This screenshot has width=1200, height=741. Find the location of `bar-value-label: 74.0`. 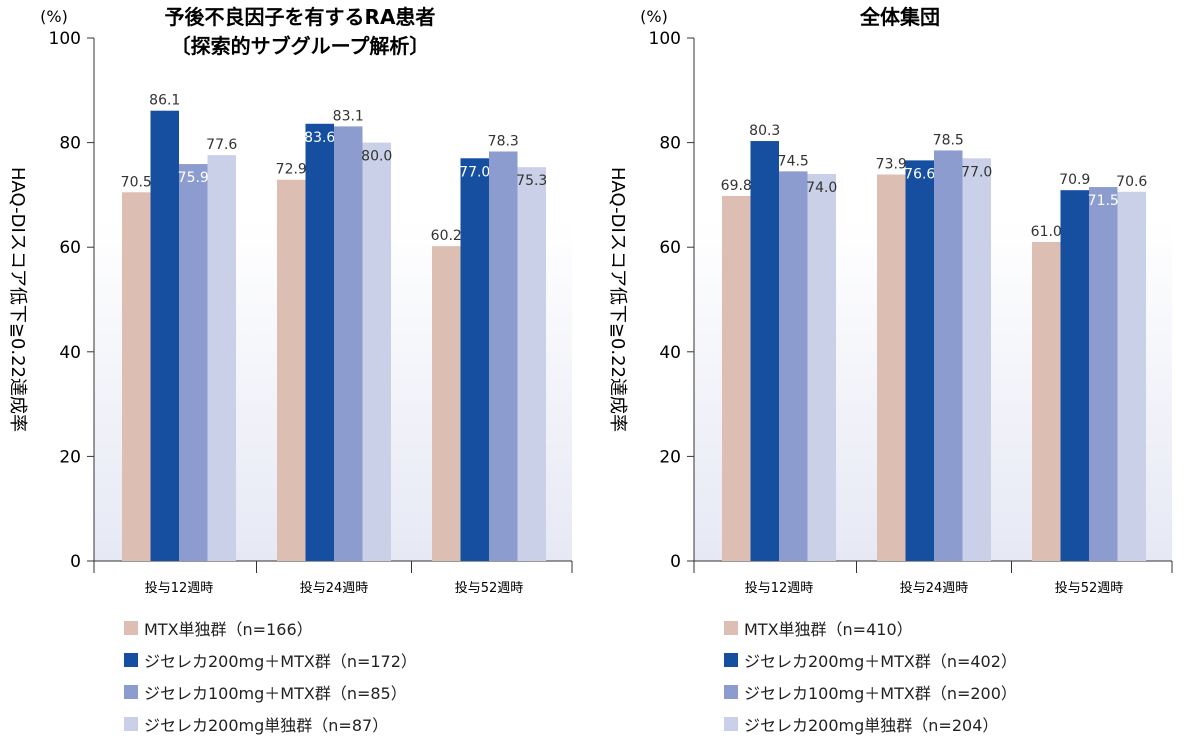

bar-value-label: 74.0 is located at coordinates (821, 188).